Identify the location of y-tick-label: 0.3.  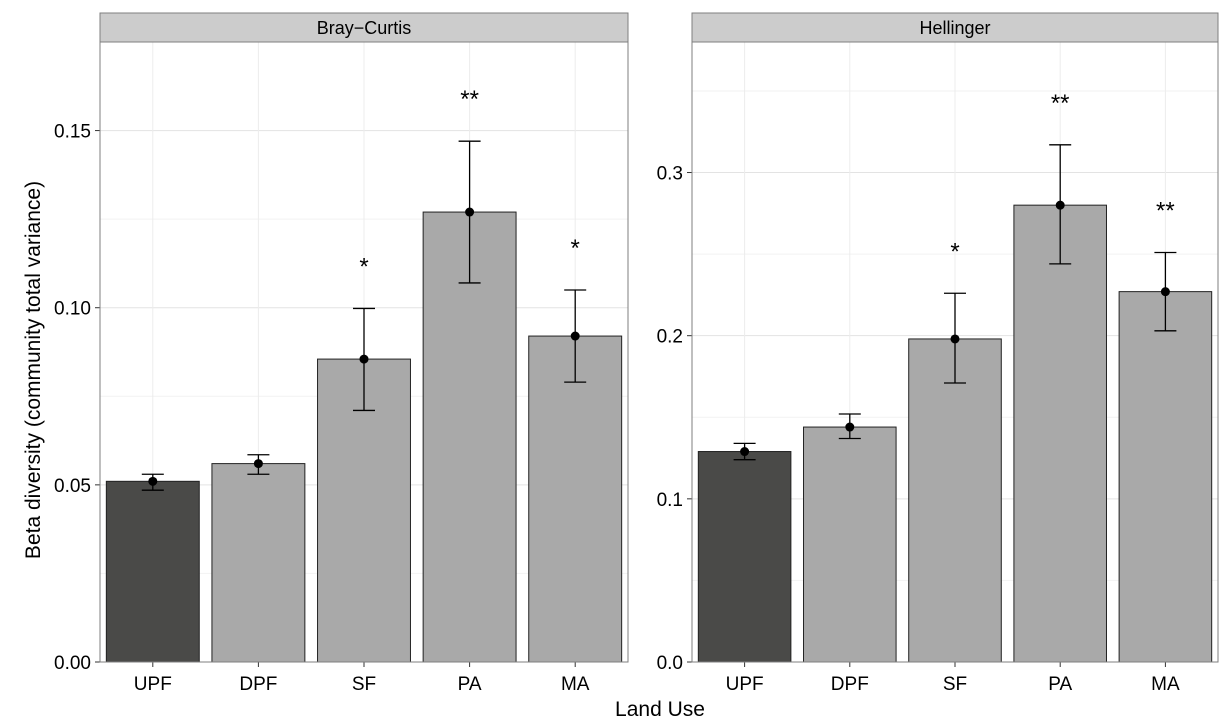
(670, 174).